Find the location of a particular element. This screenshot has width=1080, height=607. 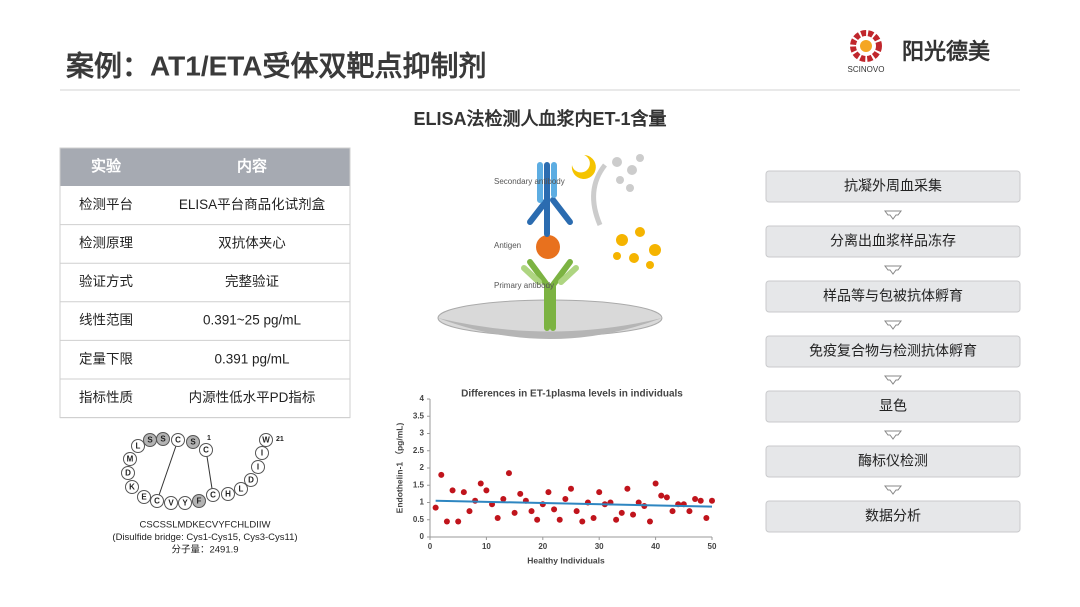

peptide-sequence: CSCSSLMDKECVYFCHLDIIW is located at coordinates (205, 525).